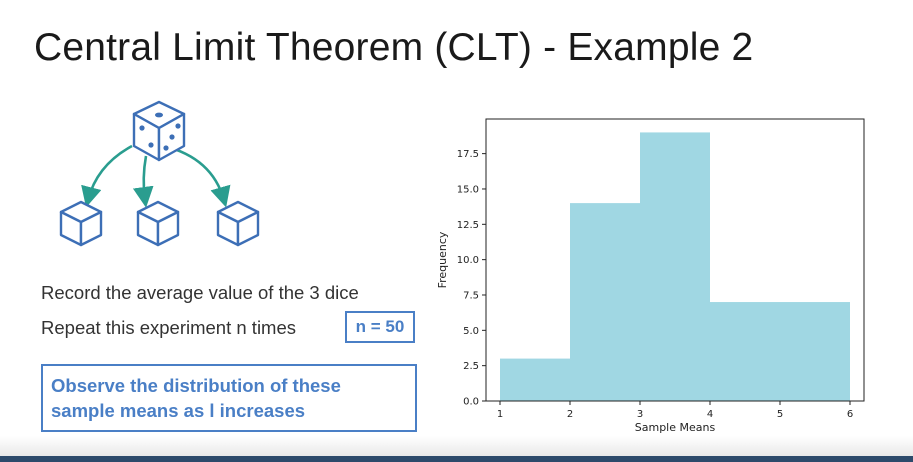 Image resolution: width=913 pixels, height=462 pixels. Describe the element at coordinates (380, 327) in the screenshot. I see `n-value-box: n = 50` at that location.